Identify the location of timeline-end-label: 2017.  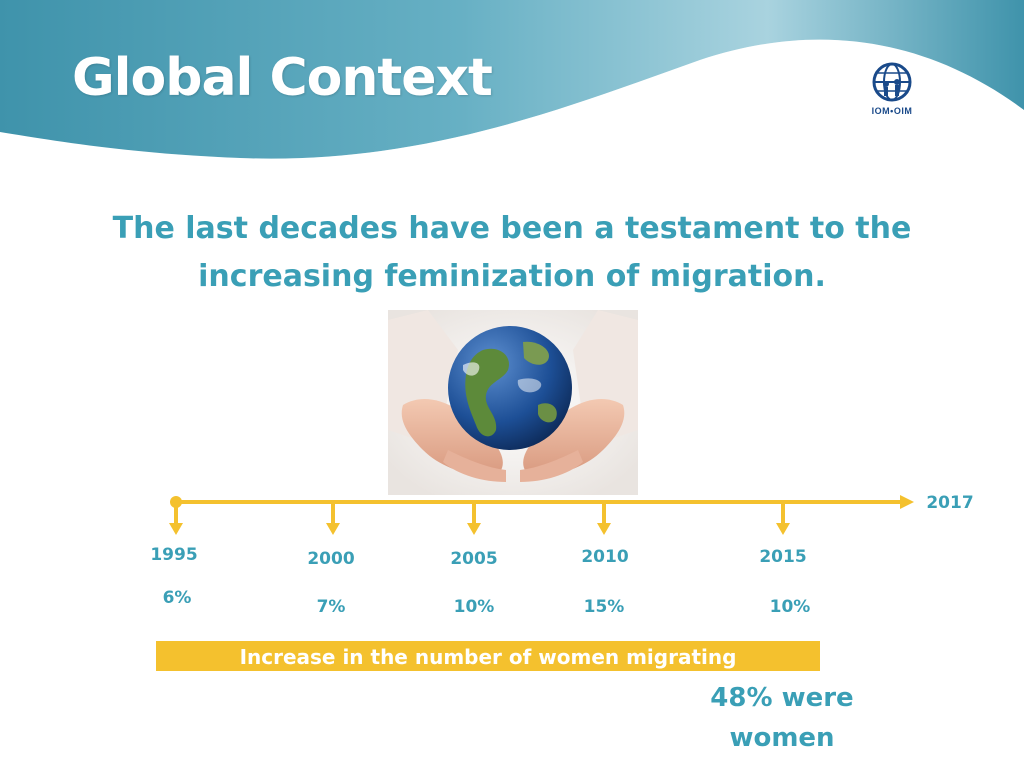
(950, 503).